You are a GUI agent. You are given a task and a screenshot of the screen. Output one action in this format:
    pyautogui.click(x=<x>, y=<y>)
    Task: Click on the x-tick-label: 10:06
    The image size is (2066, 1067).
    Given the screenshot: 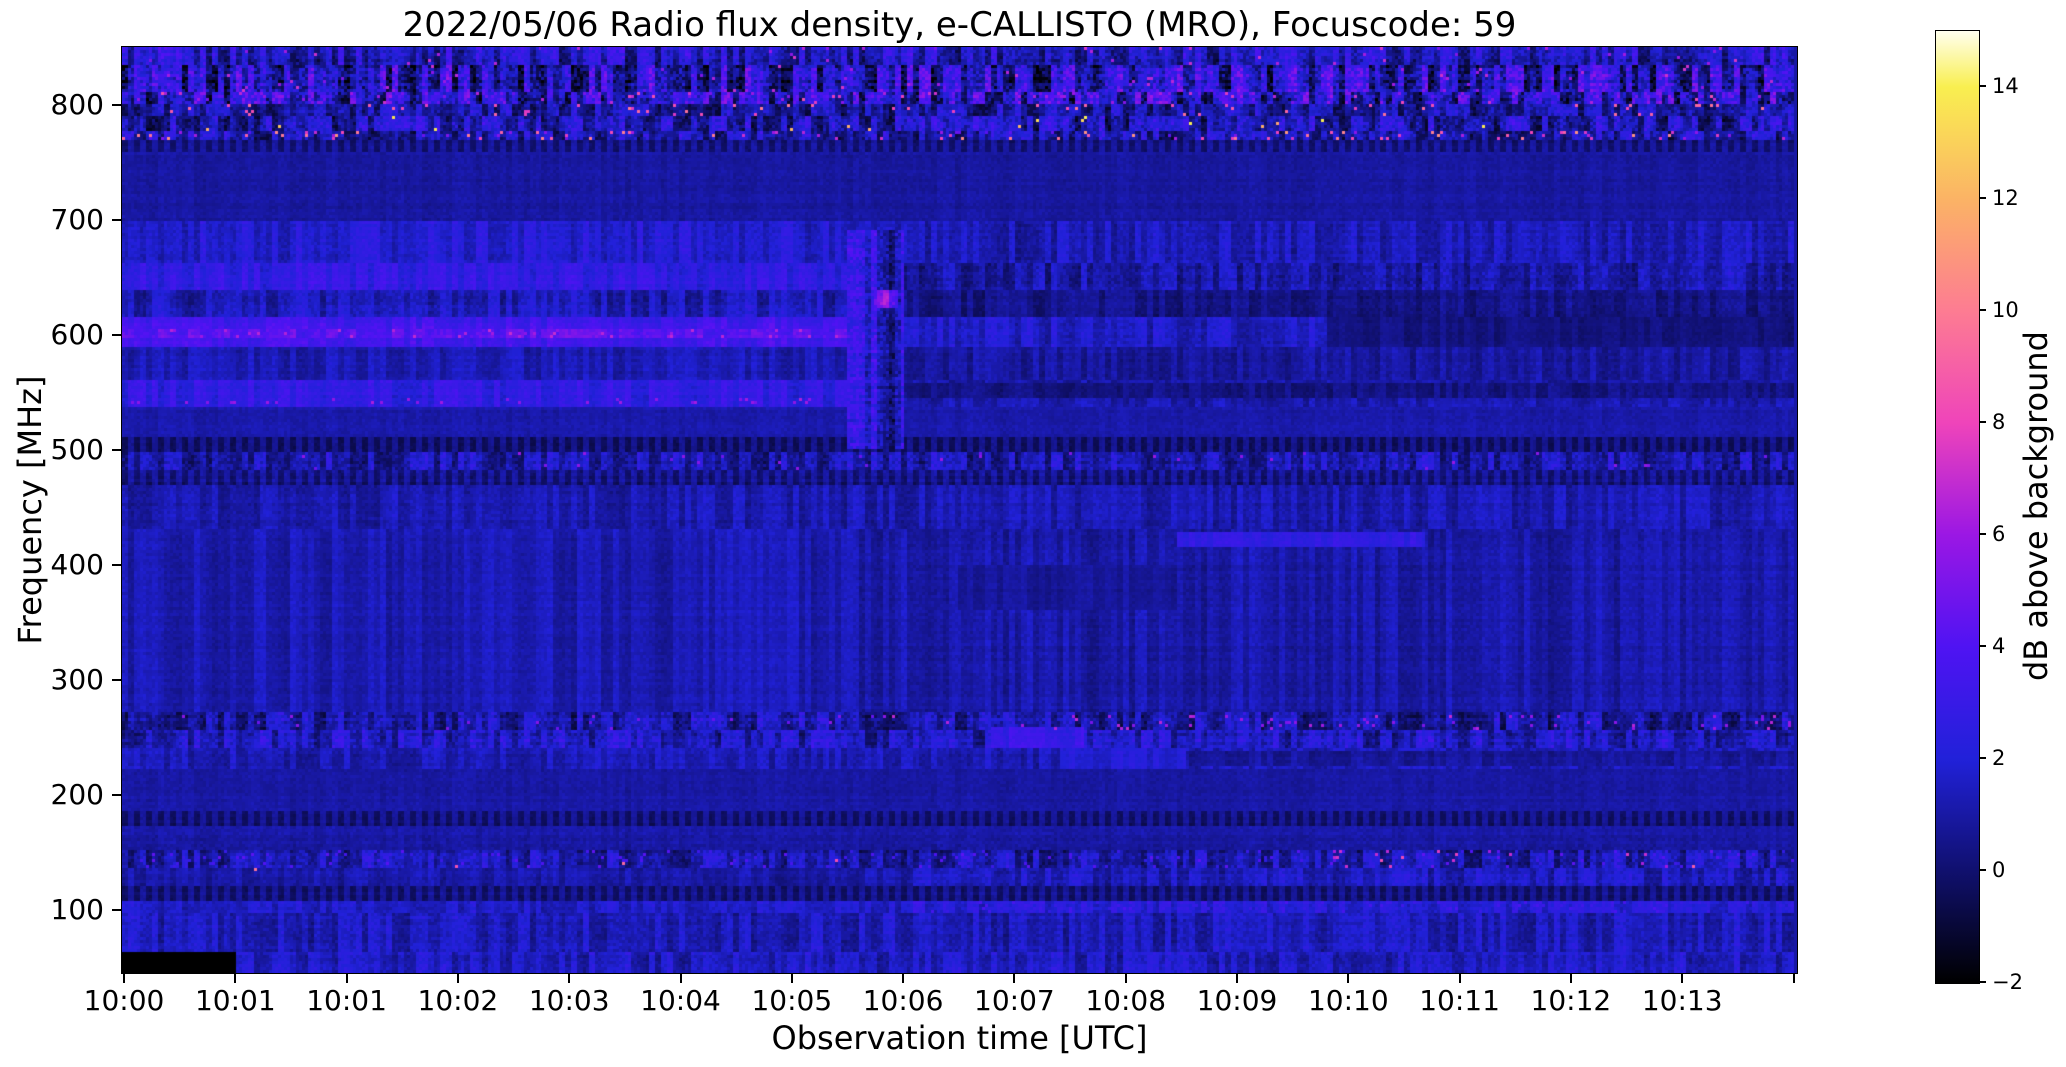 What is the action you would take?
    pyautogui.click(x=903, y=1000)
    